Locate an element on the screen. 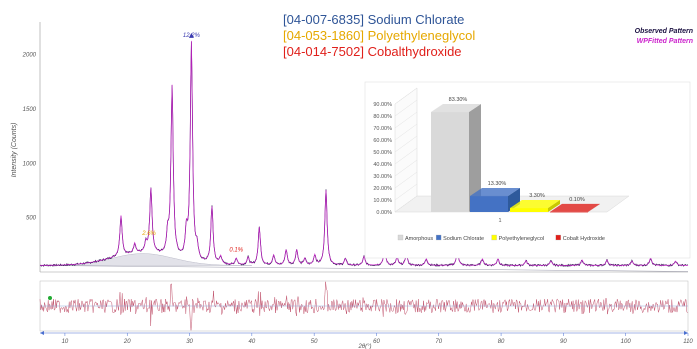 This screenshot has width=697, height=349. bar-top-cobalt-hydroxide is located at coordinates (575, 207).